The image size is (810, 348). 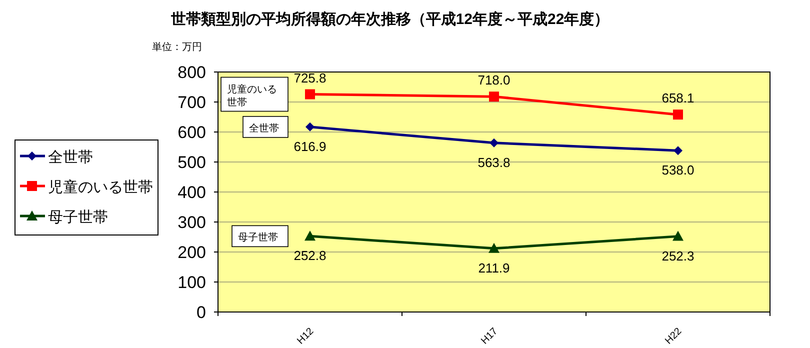 What do you see at coordinates (678, 256) in the screenshot?
I see `data-label: 252.3` at bounding box center [678, 256].